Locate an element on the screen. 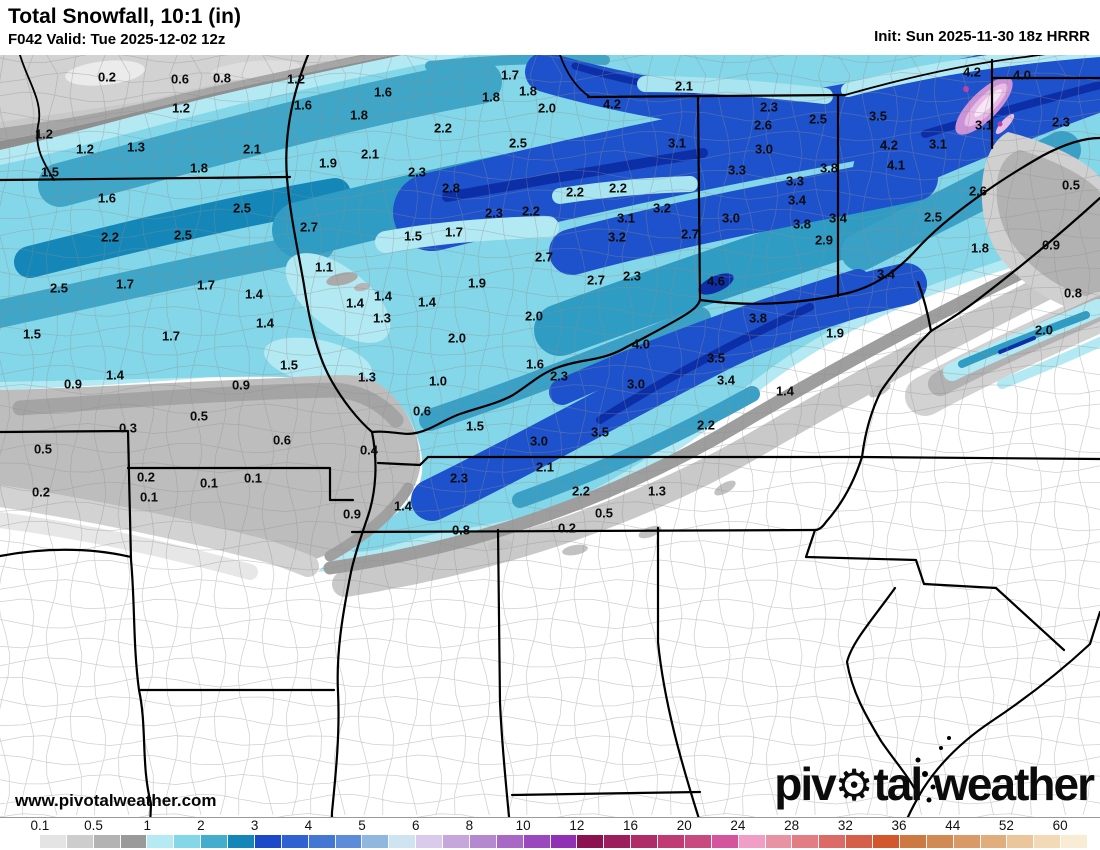 Image resolution: width=1100 pixels, height=850 pixels. colorbar-tick: 44 is located at coordinates (953, 825).